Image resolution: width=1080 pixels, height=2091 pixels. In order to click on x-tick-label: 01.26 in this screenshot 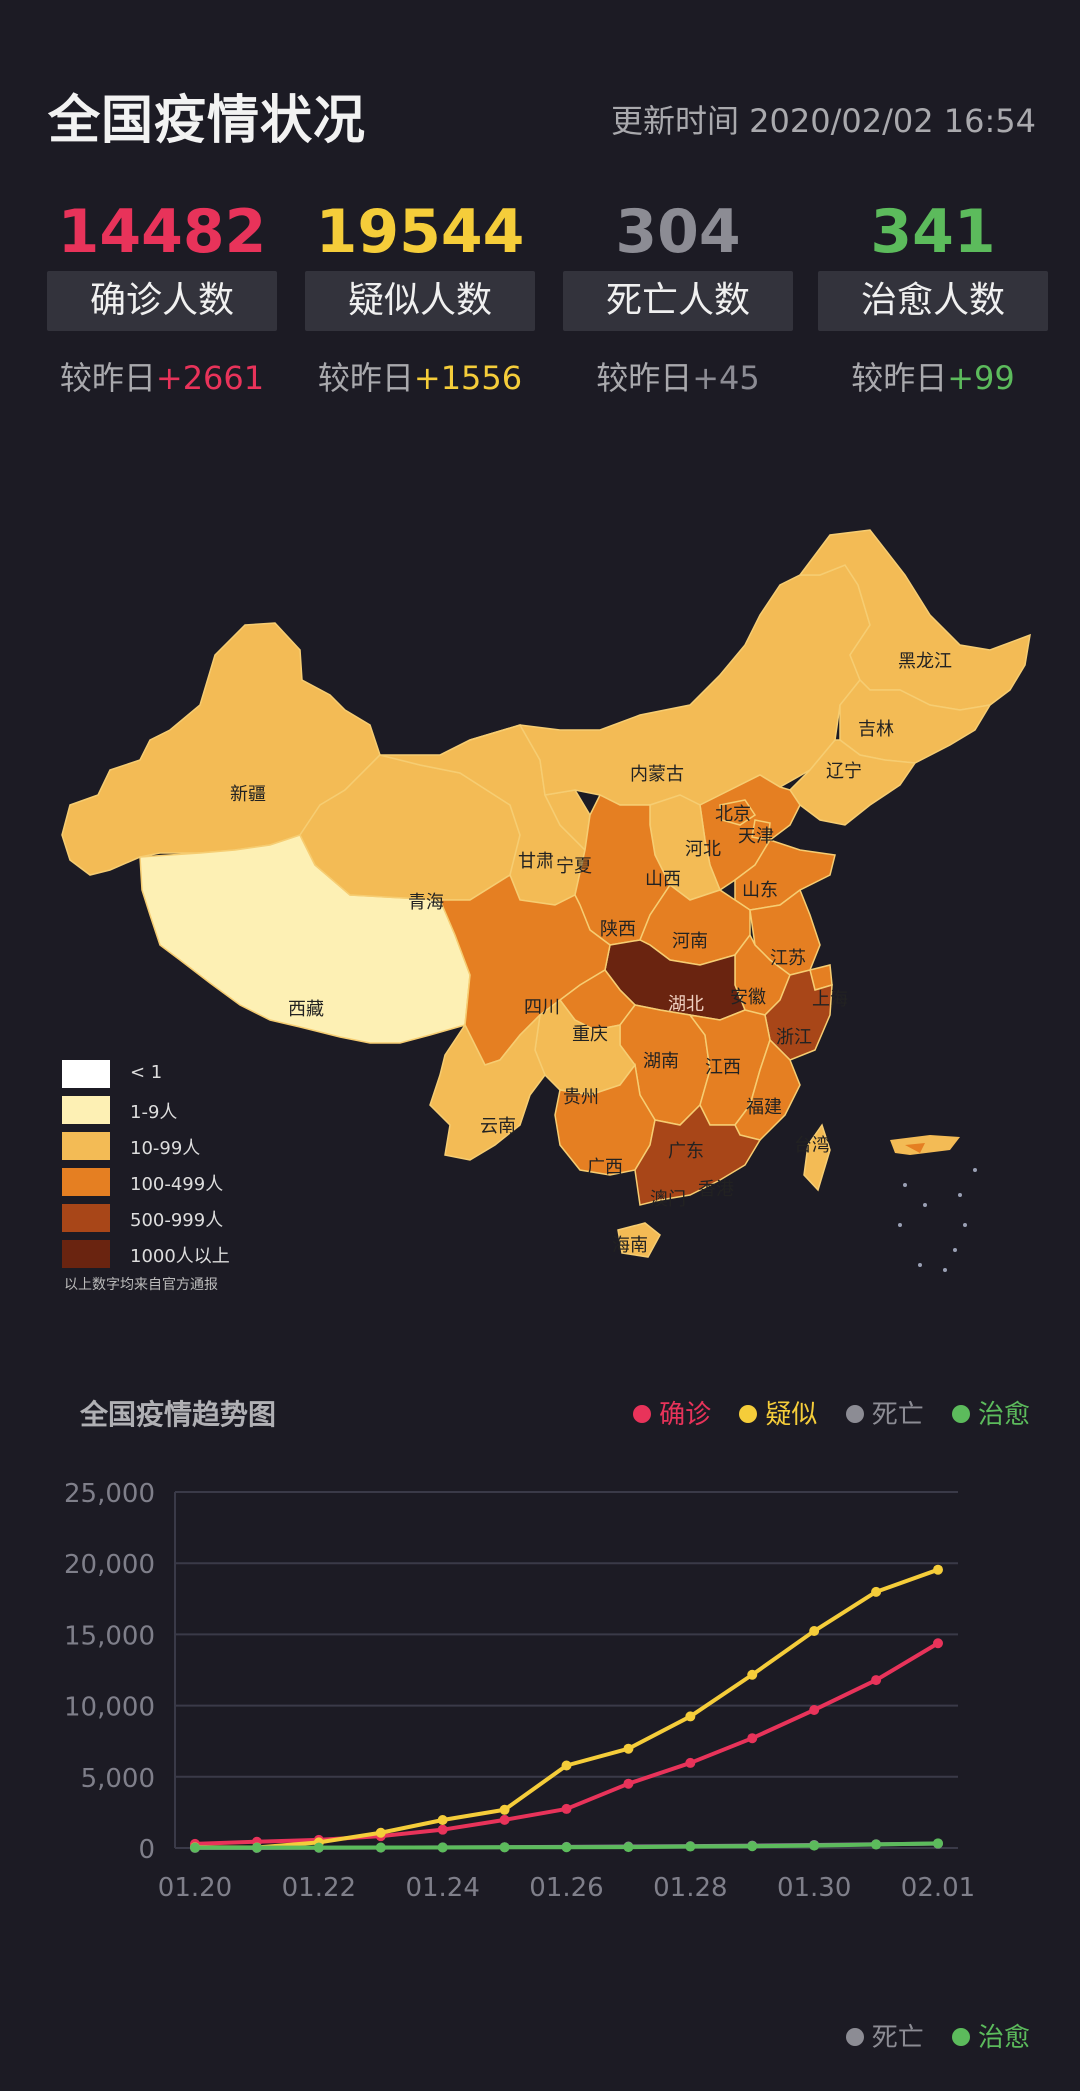, I will do `click(566, 1888)`.